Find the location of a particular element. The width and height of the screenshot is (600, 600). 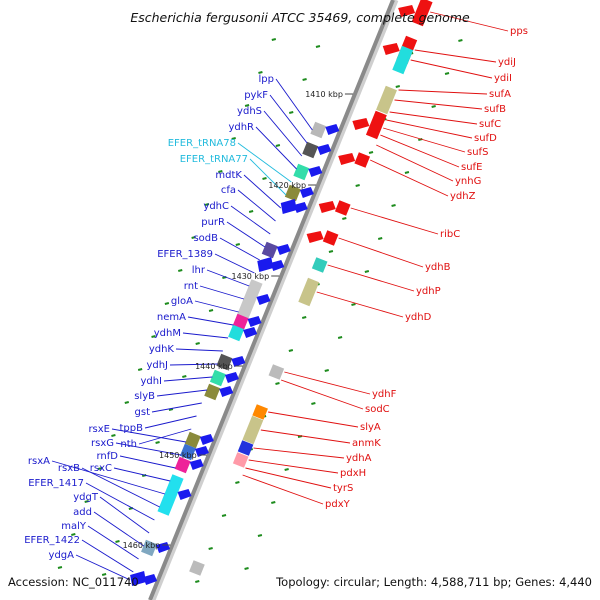

reverse-gene-label: ydiJ is located at coordinates (507, 62).